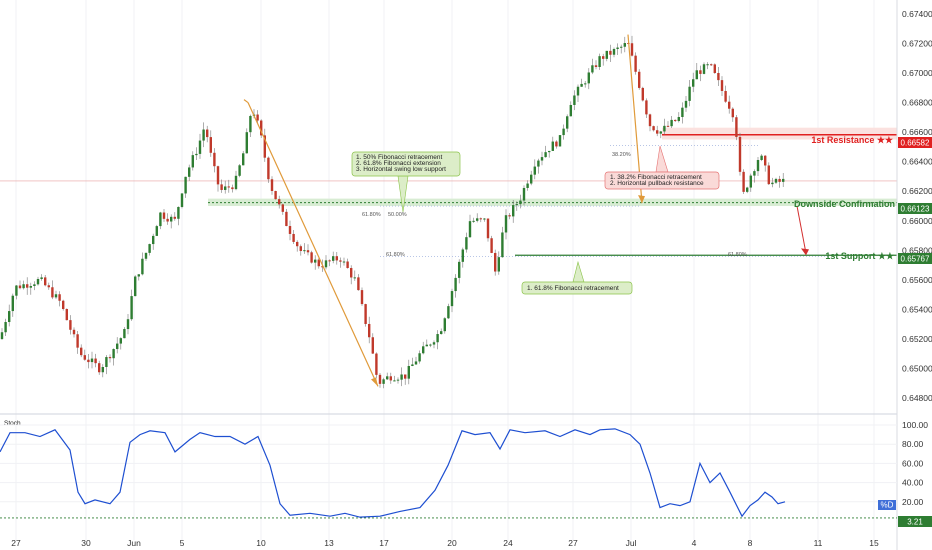  Describe the element at coordinates (874, 543) in the screenshot. I see `time-tick-14: 15` at that location.